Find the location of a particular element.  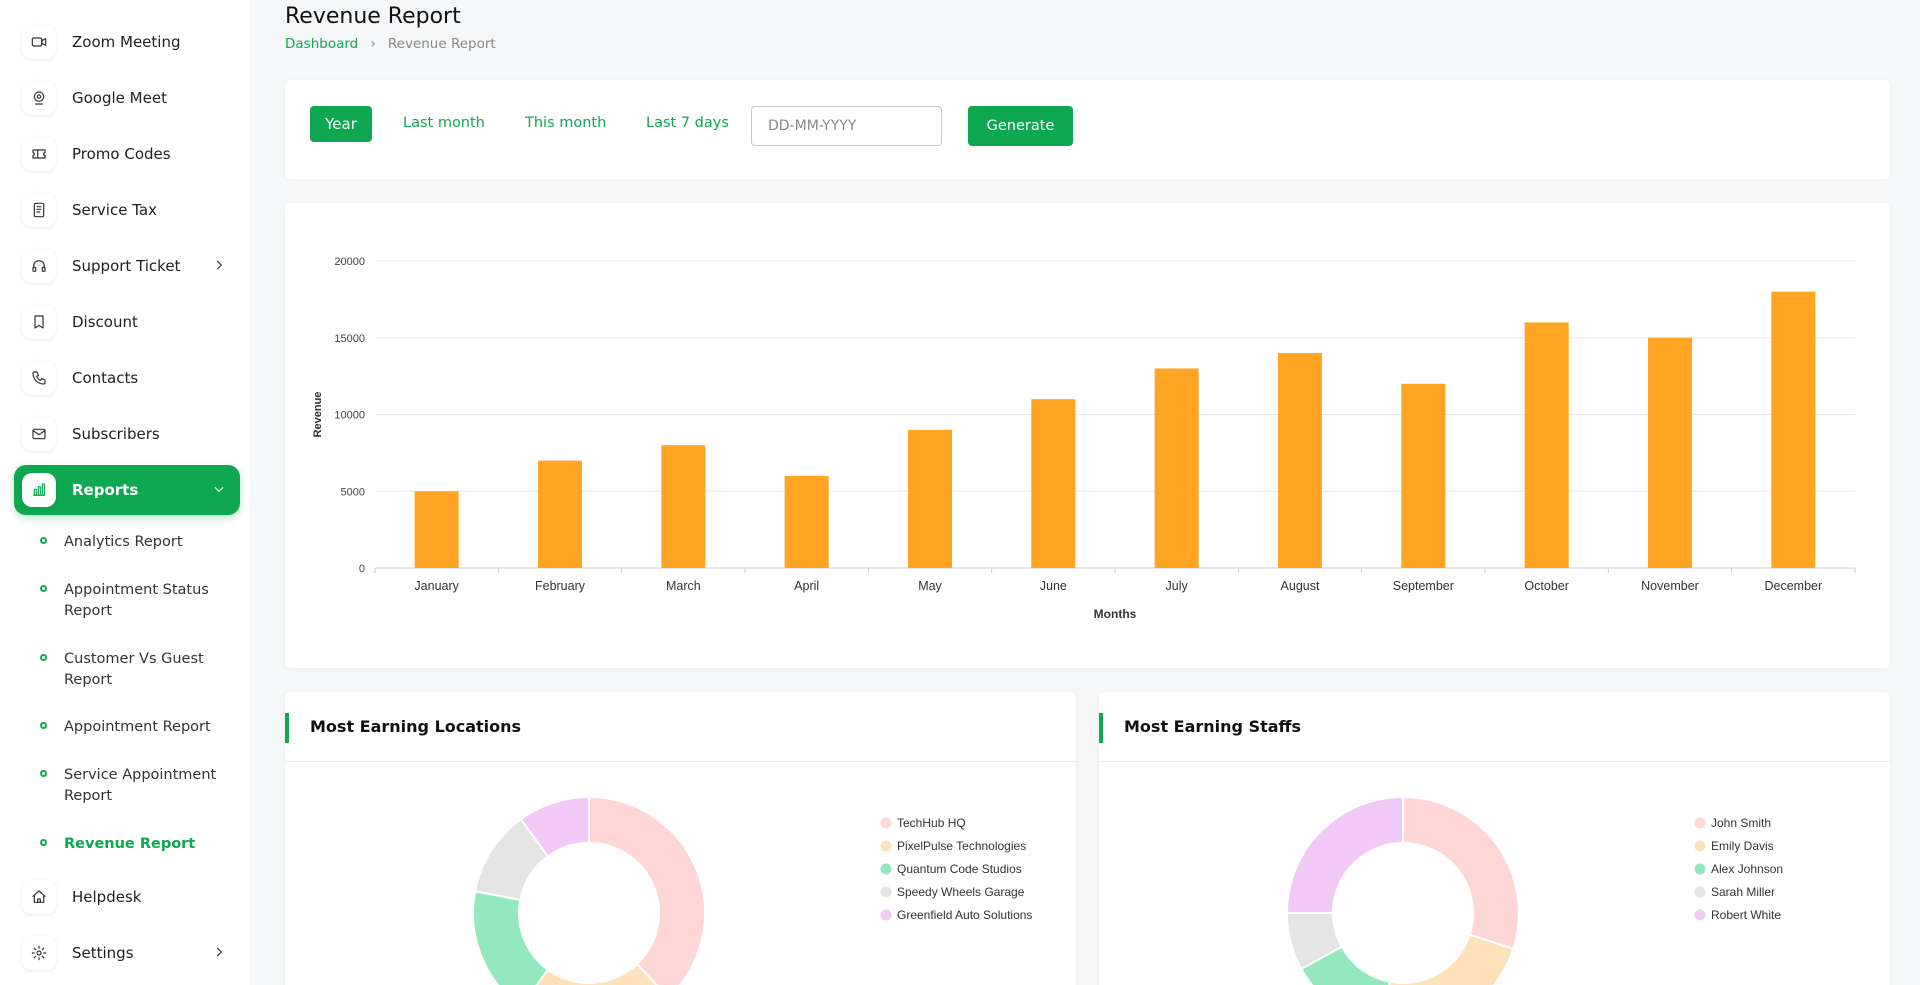

x-tick-label: March is located at coordinates (683, 586).